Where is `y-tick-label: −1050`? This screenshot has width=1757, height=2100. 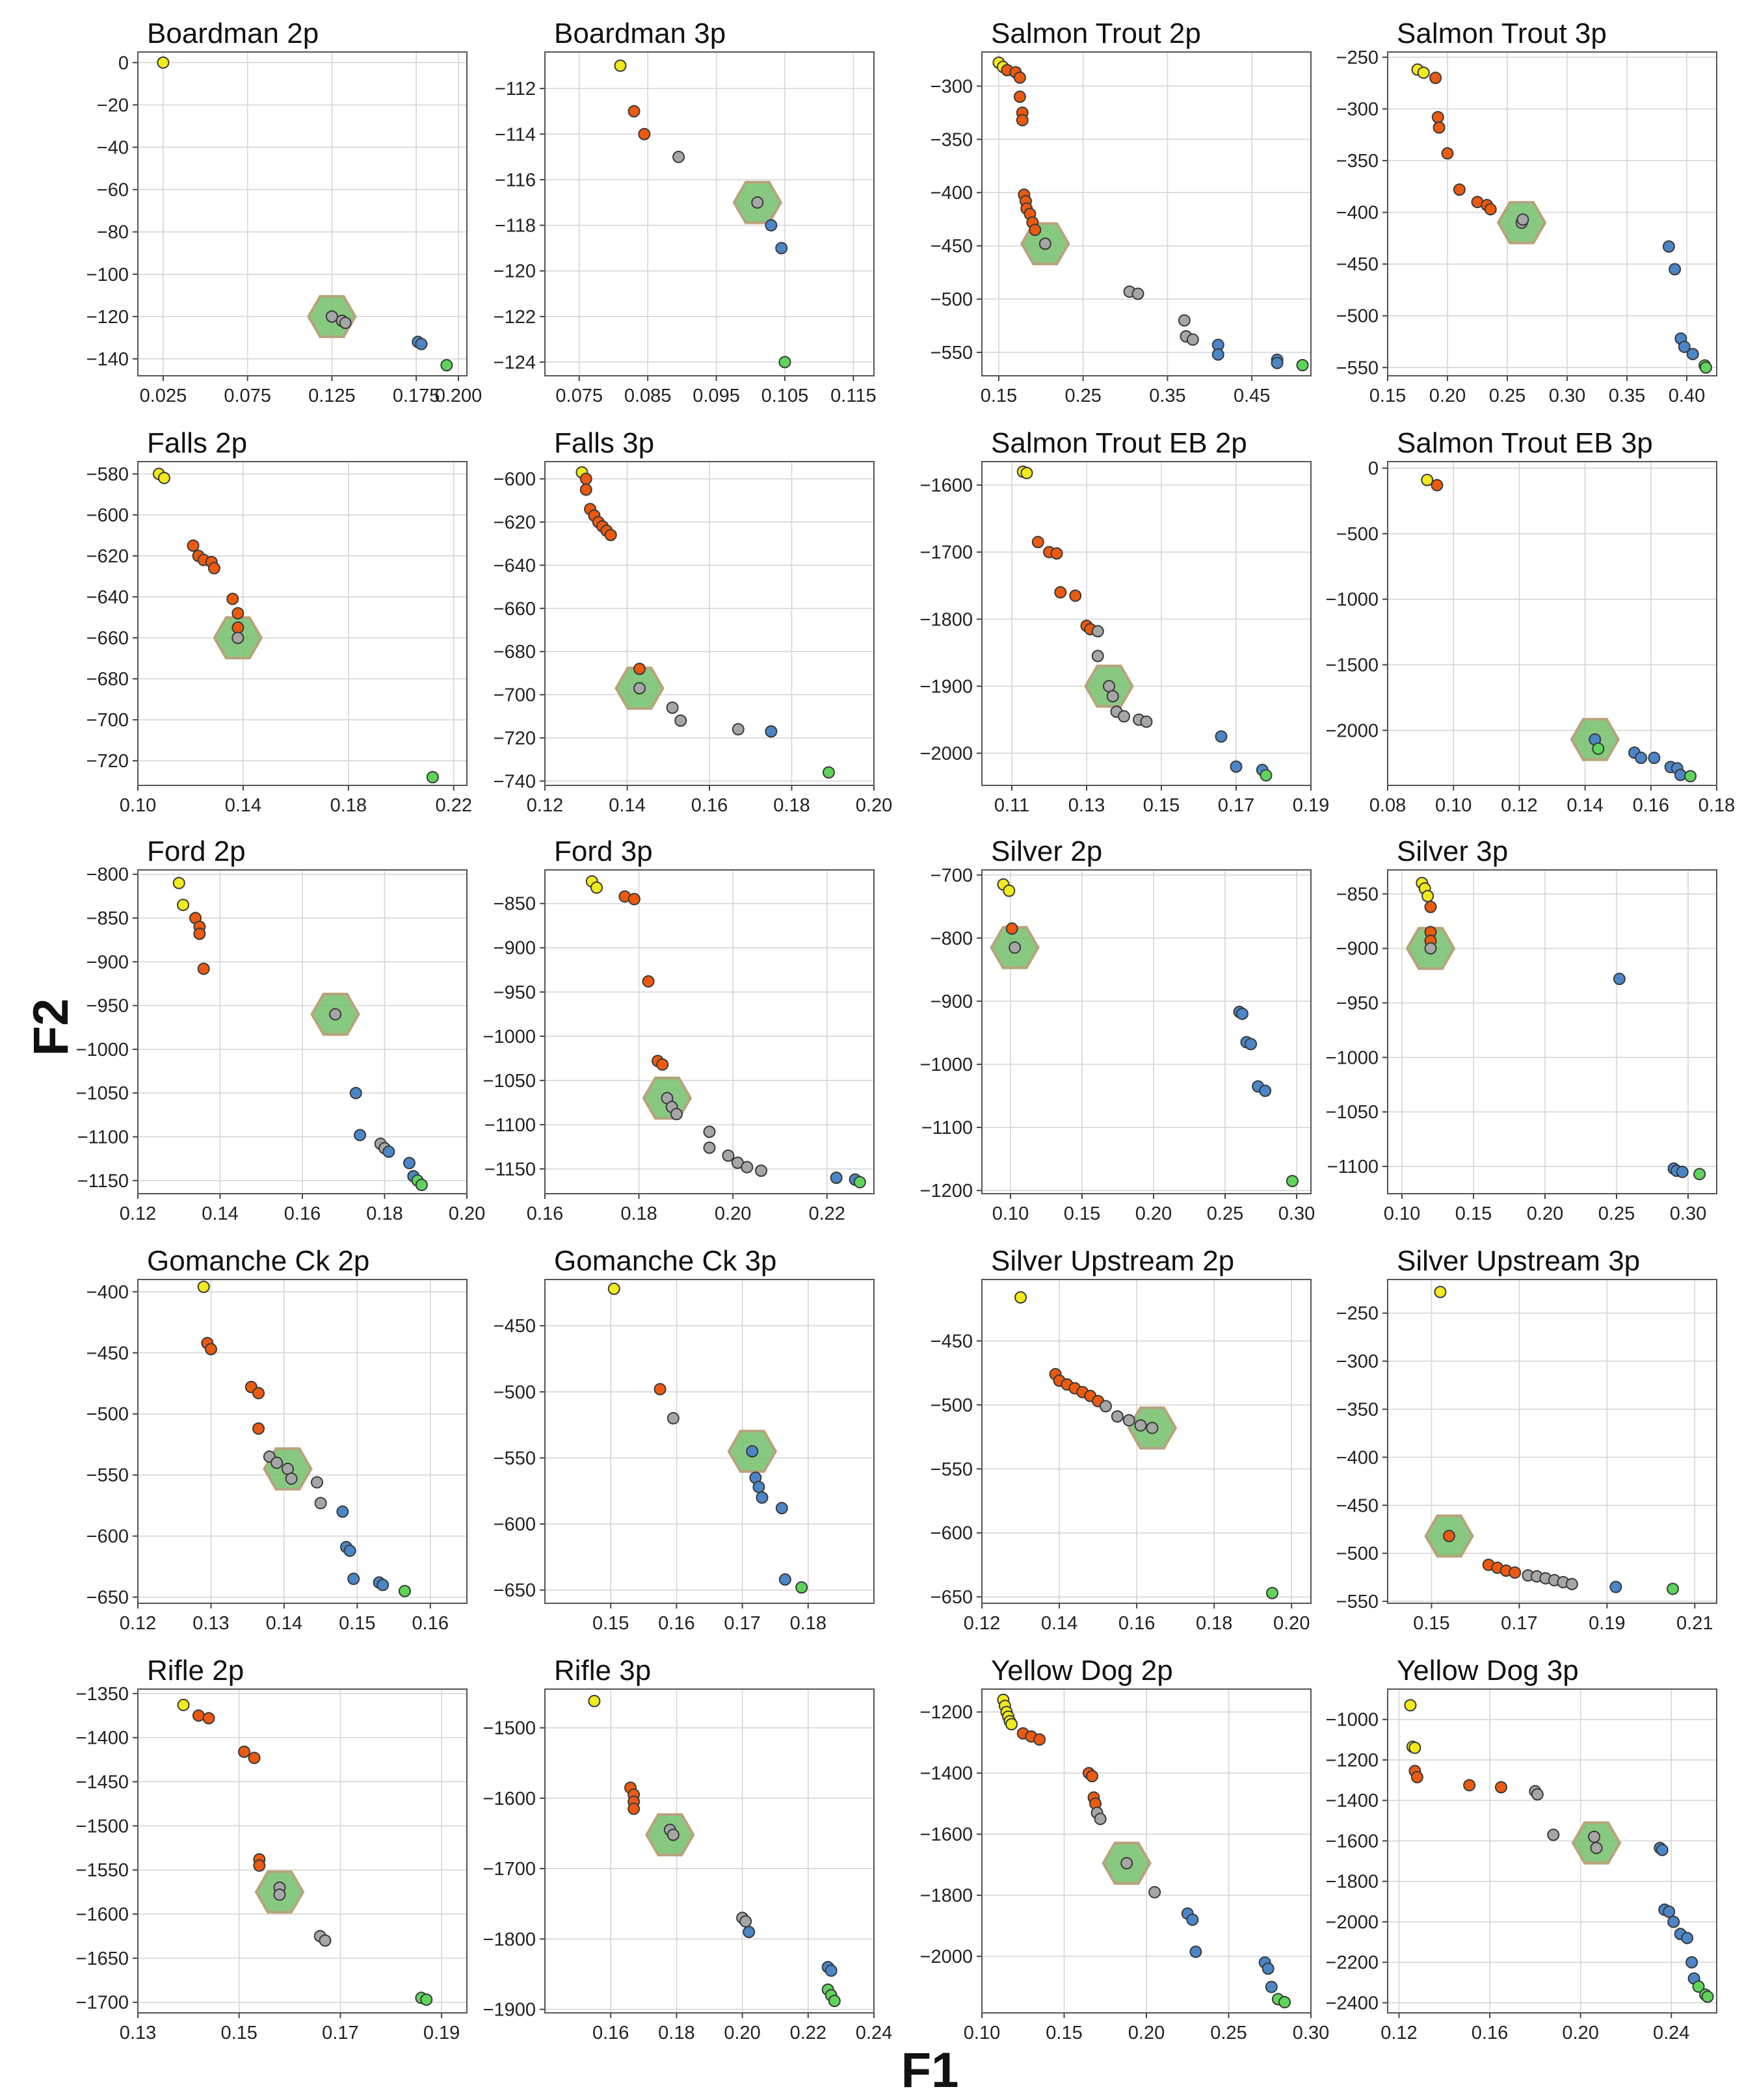 y-tick-label: −1050 is located at coordinates (102, 1093).